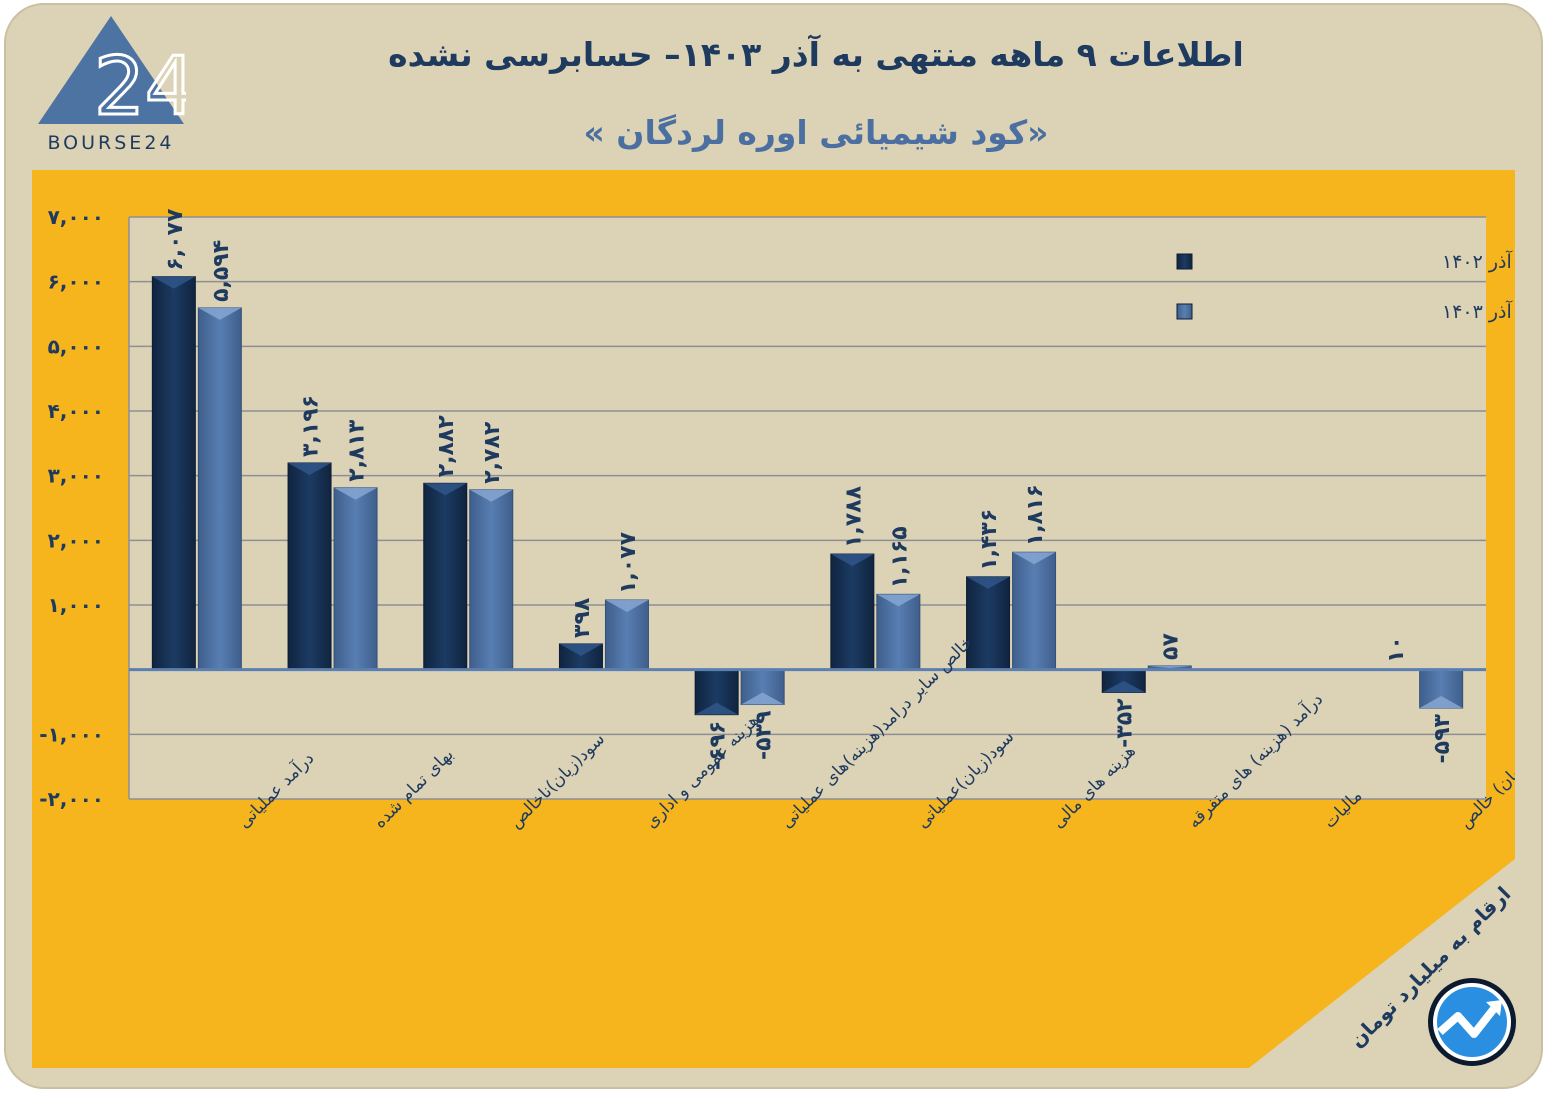  Describe the element at coordinates (718, 745) in the screenshot. I see `data-label: -۶۹۶` at that location.